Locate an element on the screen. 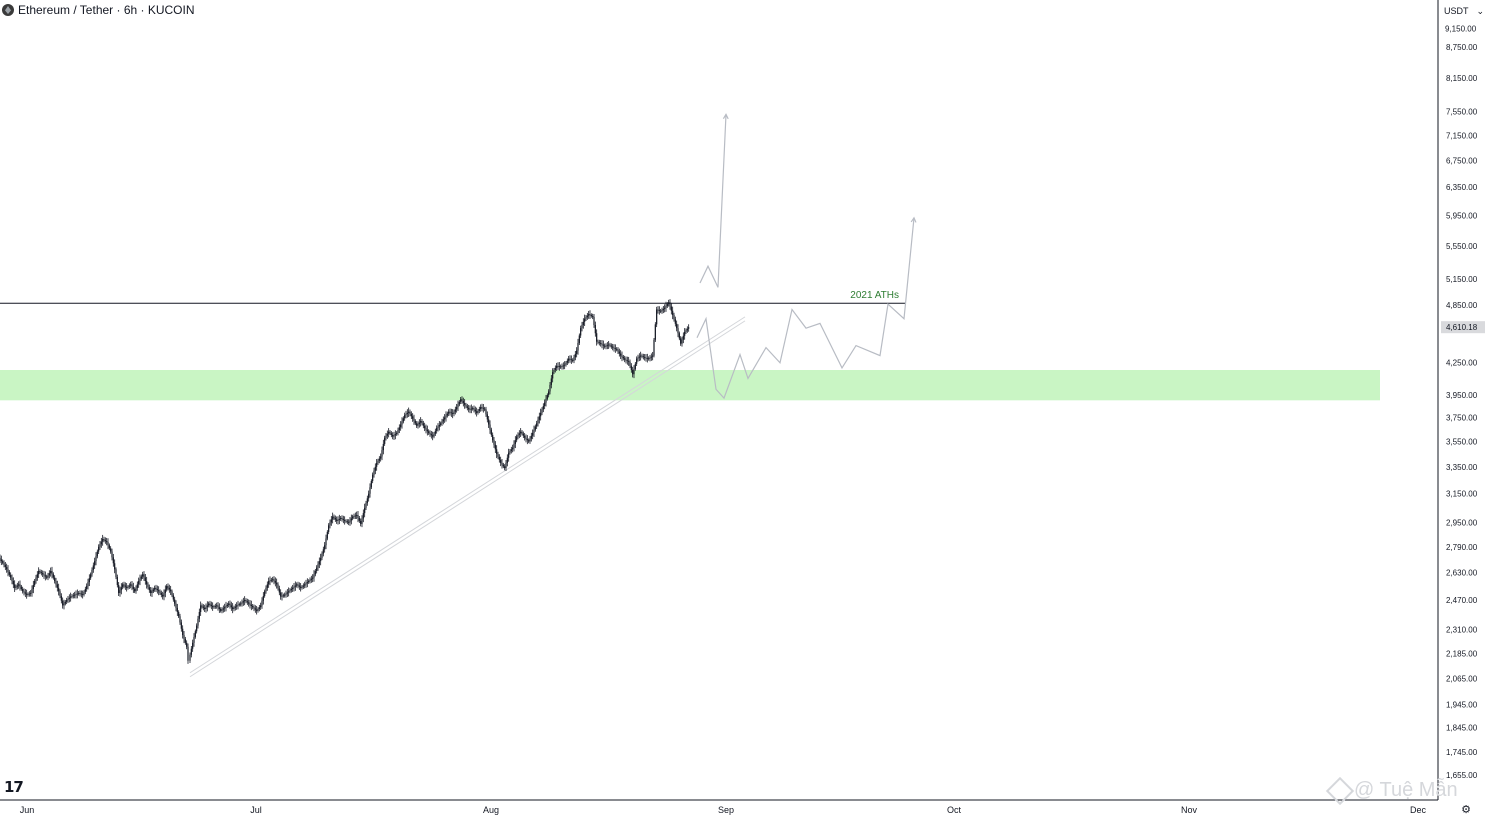 The image size is (1489, 819). support-zone is located at coordinates (690, 385).